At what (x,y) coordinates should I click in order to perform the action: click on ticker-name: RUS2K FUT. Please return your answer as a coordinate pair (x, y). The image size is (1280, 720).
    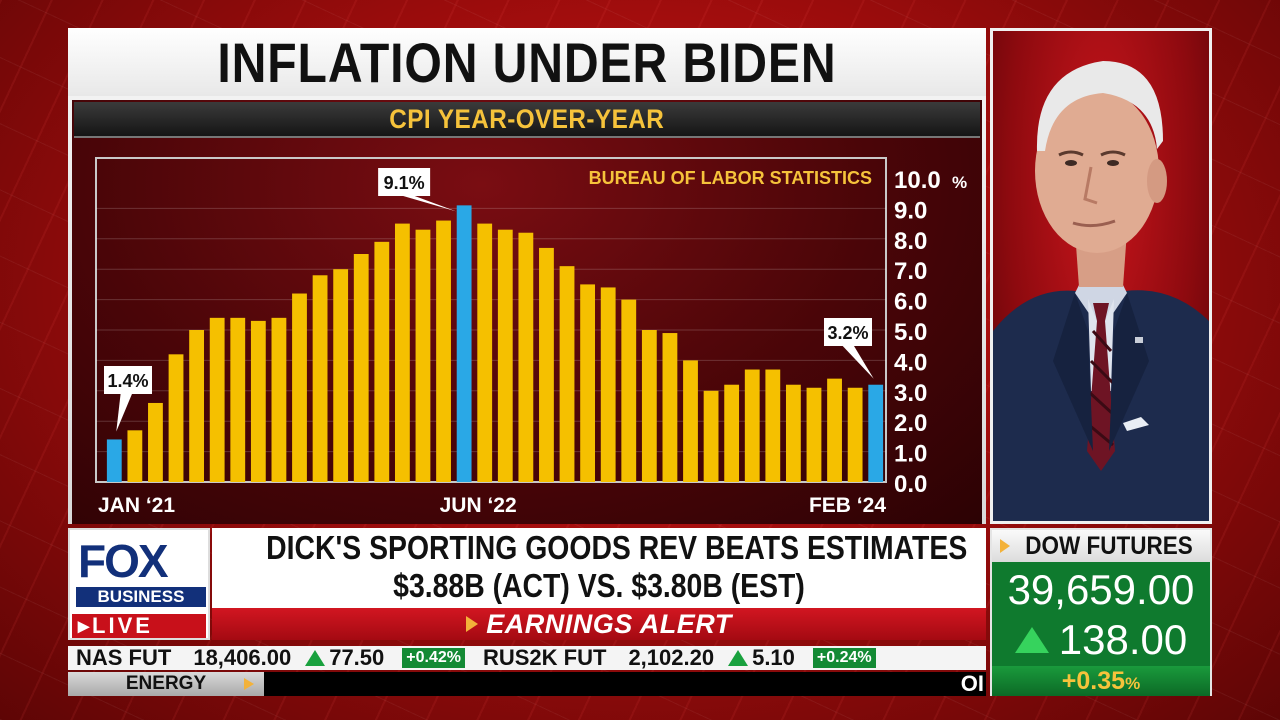
    Looking at the image, I should click on (544, 658).